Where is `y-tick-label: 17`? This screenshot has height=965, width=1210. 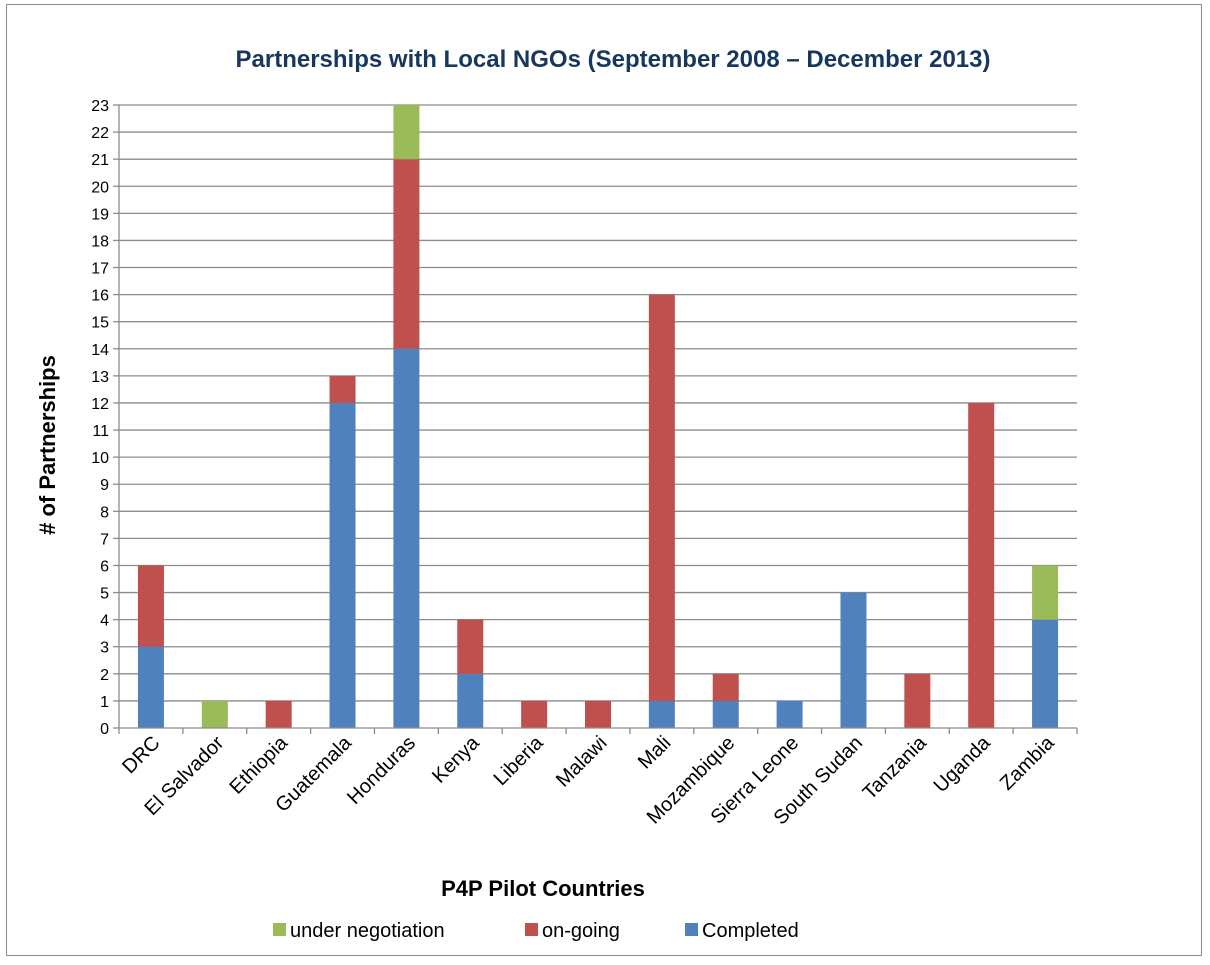 y-tick-label: 17 is located at coordinates (100, 269).